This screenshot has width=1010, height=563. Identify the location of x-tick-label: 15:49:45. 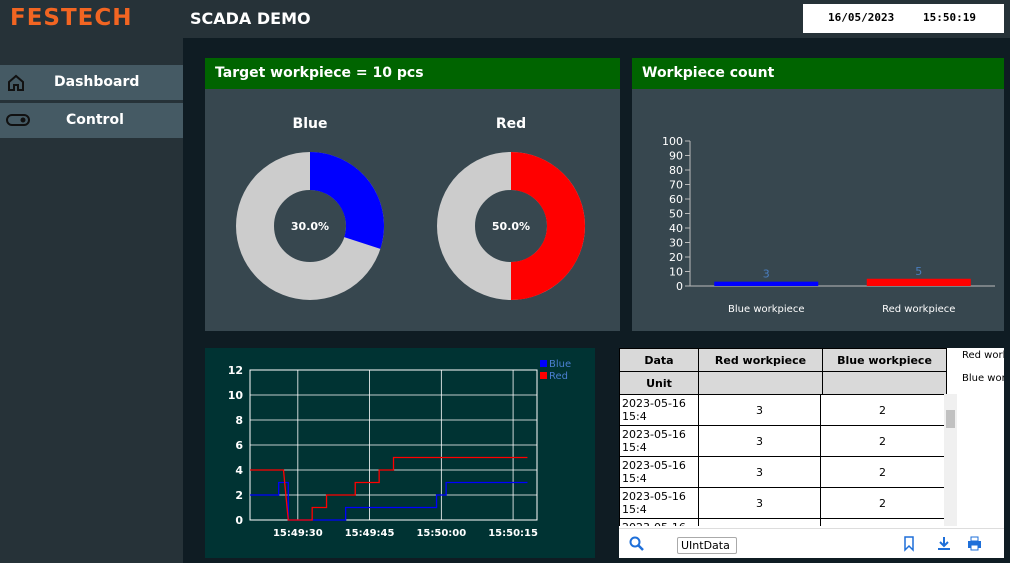
(370, 533).